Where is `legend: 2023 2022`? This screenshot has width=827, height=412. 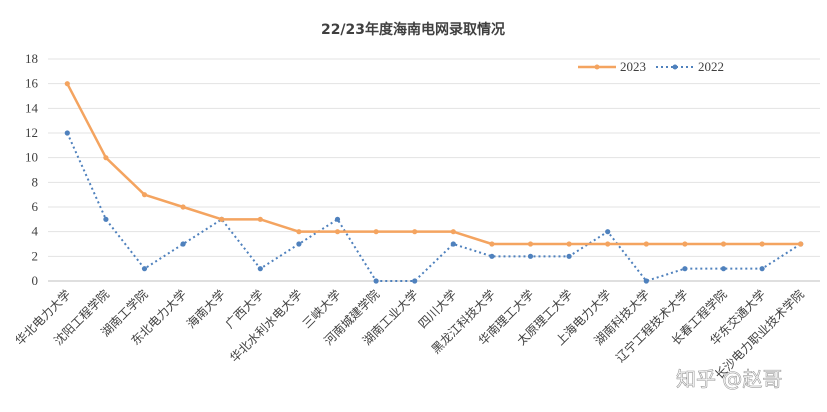
legend: 2023 2022 is located at coordinates (651, 66).